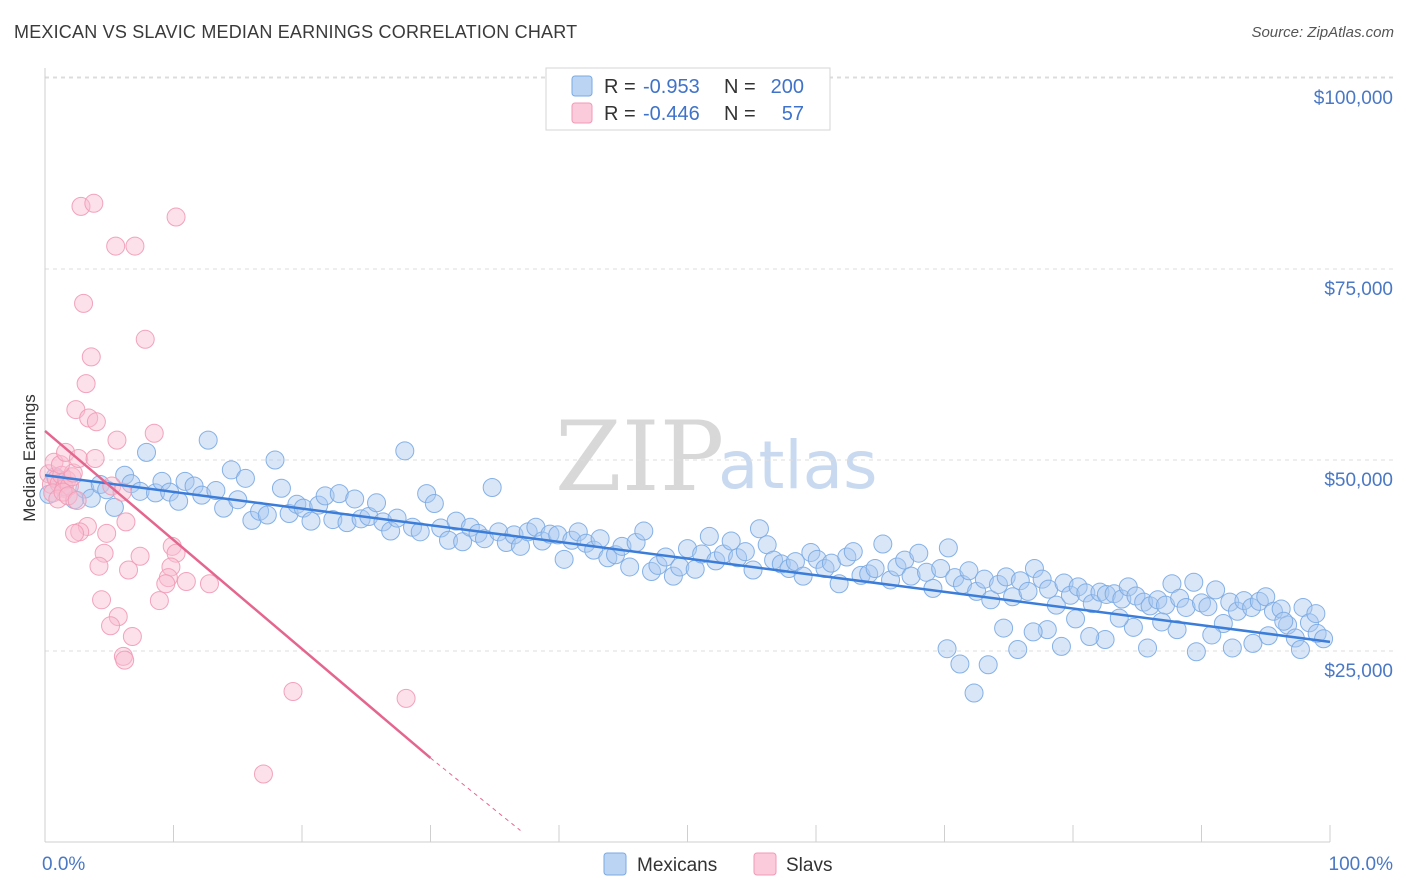 Image resolution: width=1406 pixels, height=892 pixels. I want to click on legend-r-value-slavs: -0.446, so click(671, 114).